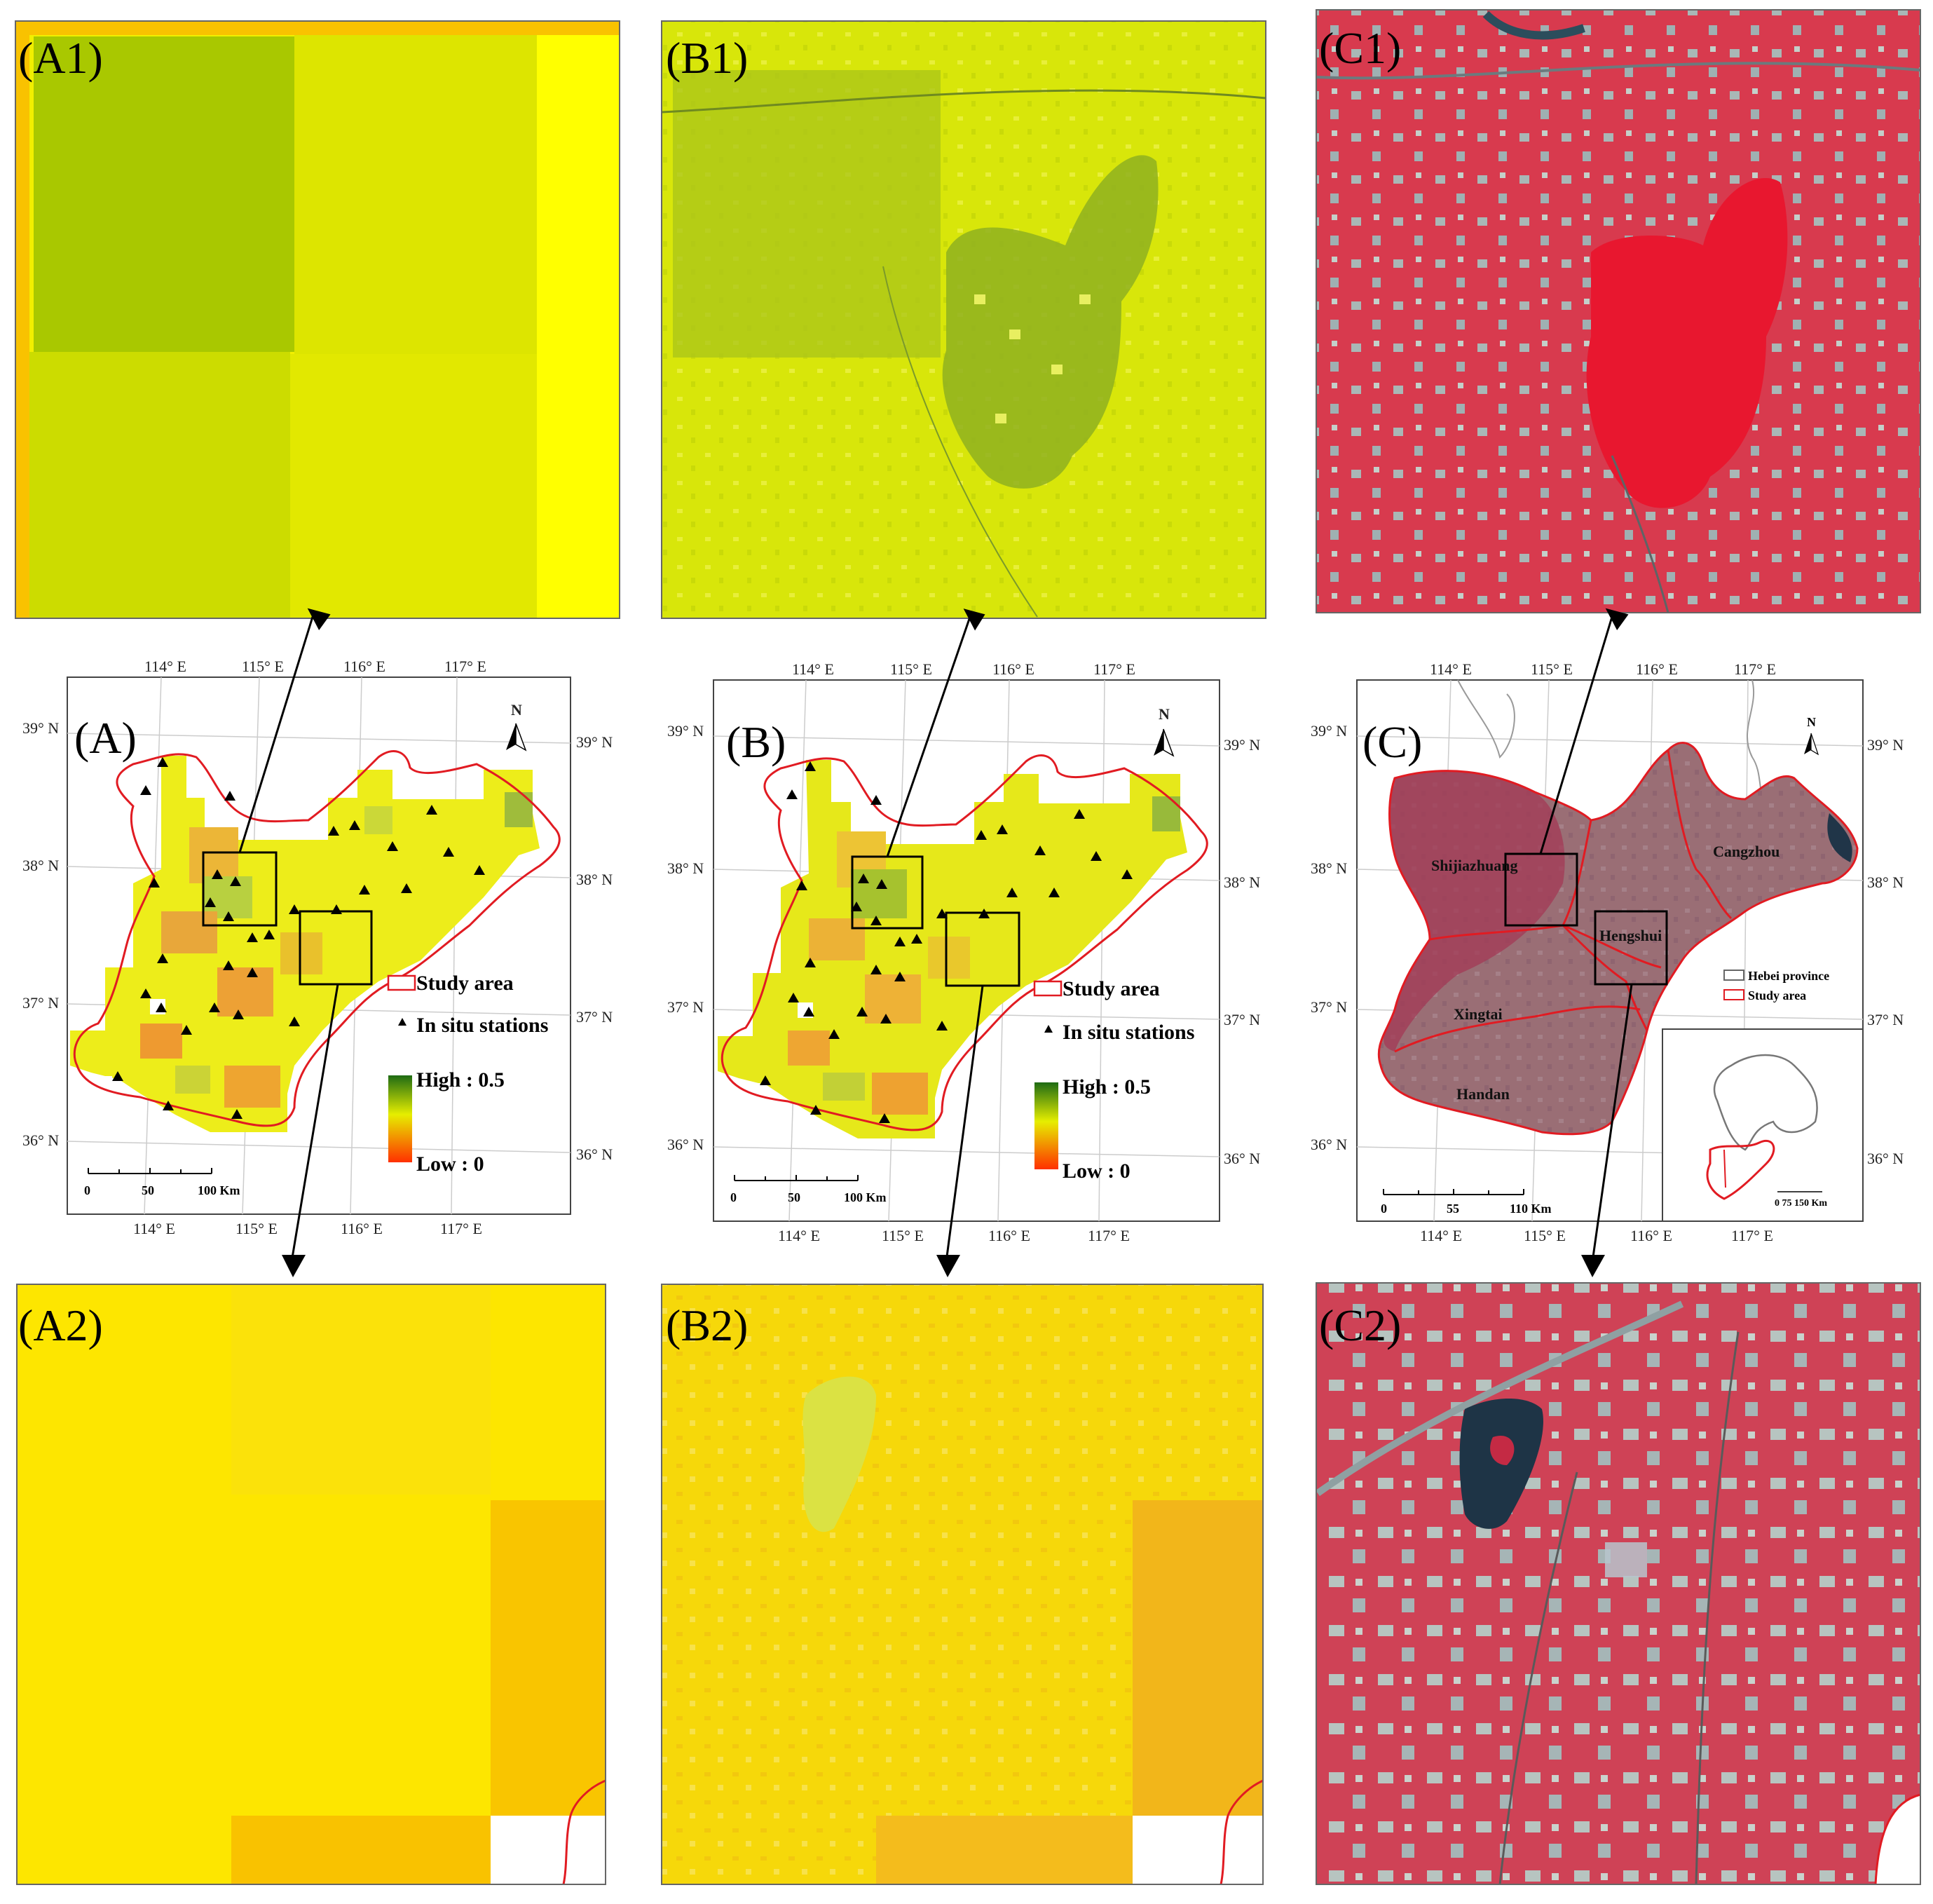 Image resolution: width=1933 pixels, height=1904 pixels. I want to click on svg-text: 55, so click(1453, 1209).